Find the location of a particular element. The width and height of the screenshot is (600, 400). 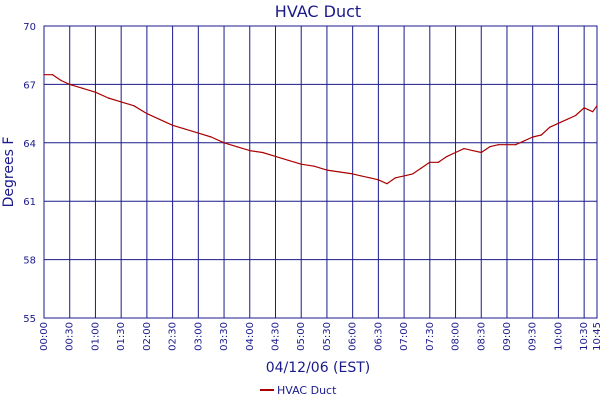

chart-title: HVAC Duct is located at coordinates (318, 11).